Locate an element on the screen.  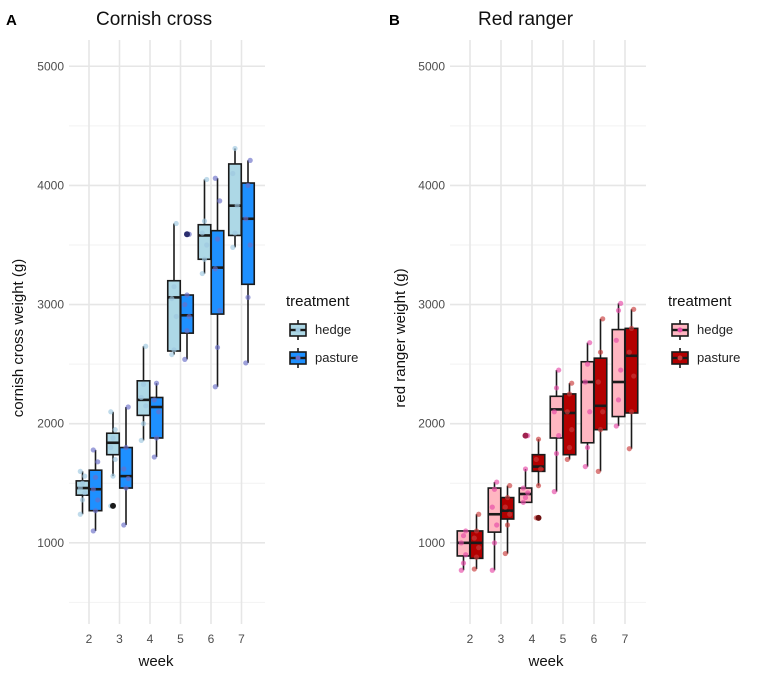
panel-a-y-tick-label: 3000 is located at coordinates (50, 305).